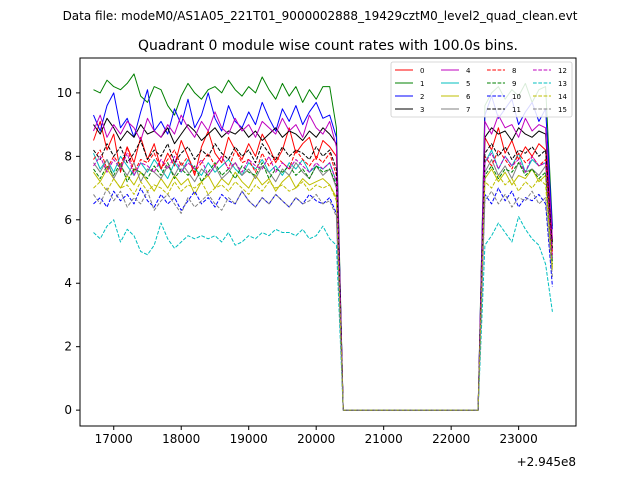  I want to click on x-tick-label: 20000, so click(316, 439).